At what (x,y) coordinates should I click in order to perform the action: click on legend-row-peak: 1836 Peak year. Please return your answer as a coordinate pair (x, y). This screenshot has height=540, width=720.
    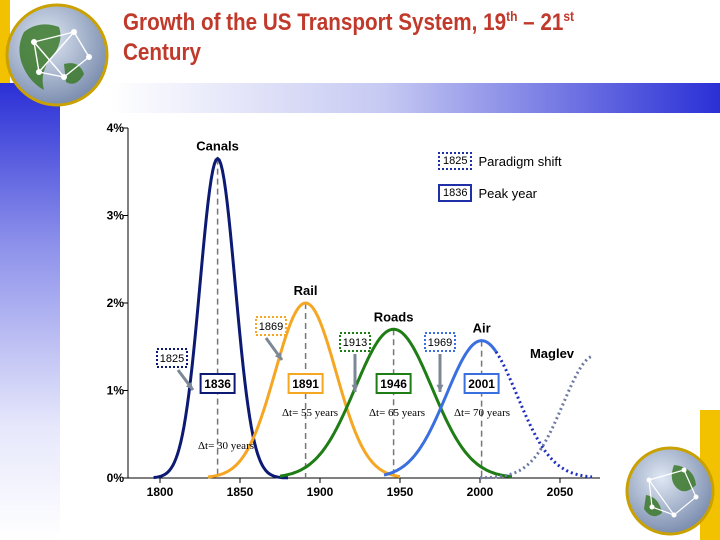
    Looking at the image, I should click on (500, 193).